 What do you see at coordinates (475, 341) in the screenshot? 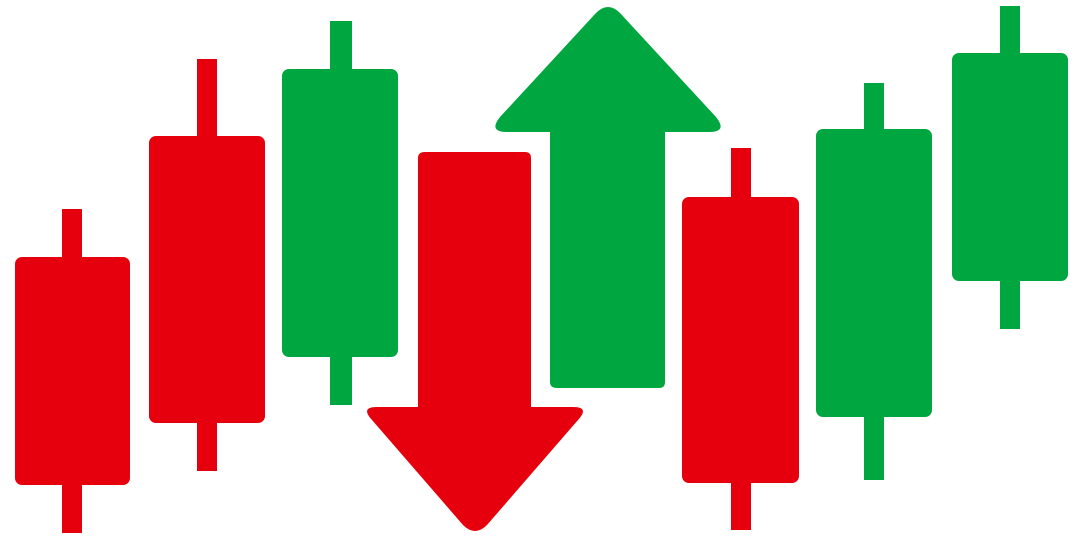
I see `arrow-down-icon` at bounding box center [475, 341].